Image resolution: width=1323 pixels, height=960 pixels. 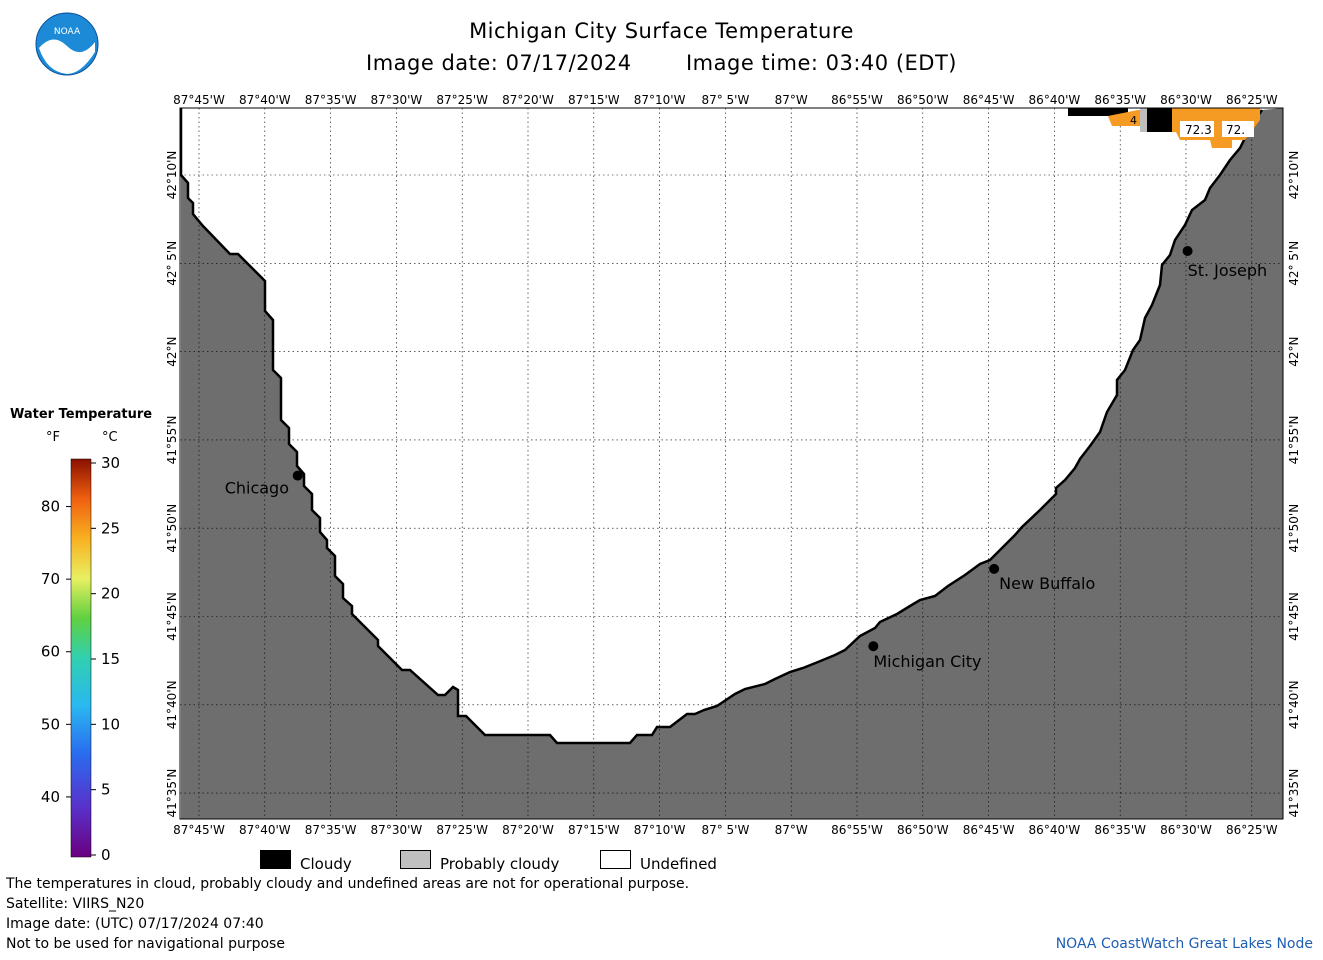 I want to click on image-date: Image date: 07/17/2024, so click(x=499, y=63).